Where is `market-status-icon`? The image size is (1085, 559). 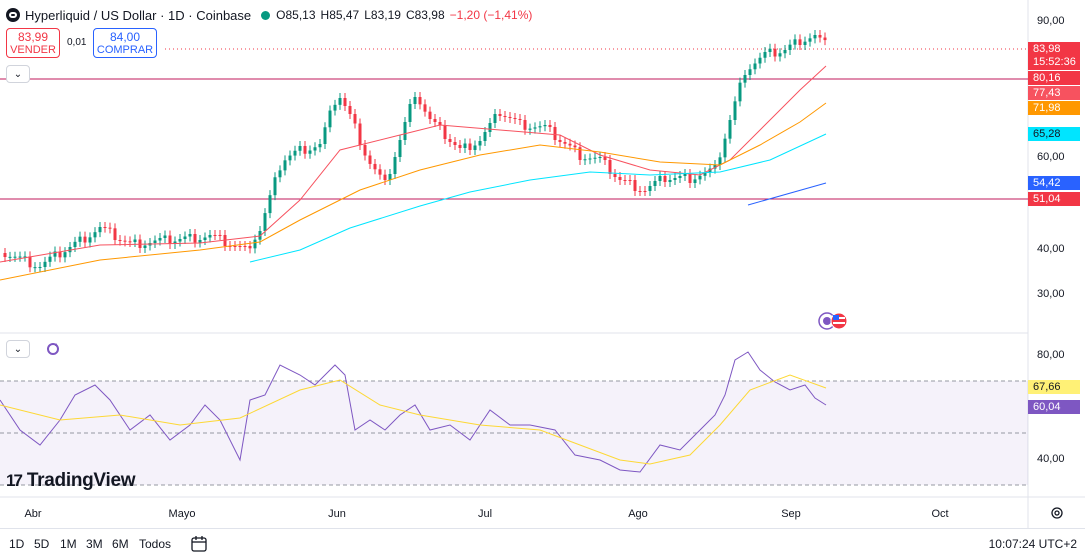 market-status-icon is located at coordinates (266, 15).